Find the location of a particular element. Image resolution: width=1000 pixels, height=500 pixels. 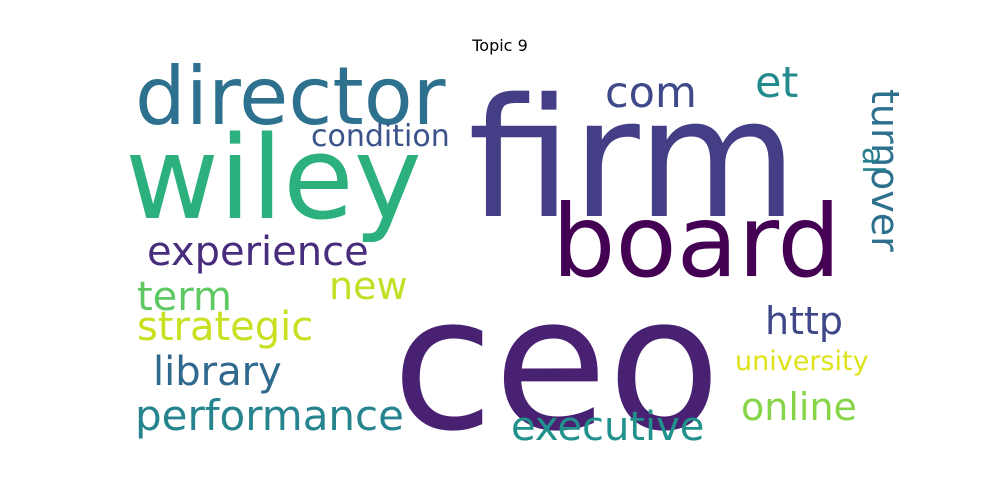

word-executive: executive is located at coordinates (608, 427).